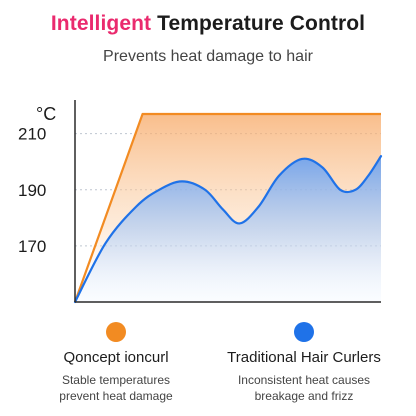 Image resolution: width=416 pixels, height=416 pixels. I want to click on legend-name-qoncept: Qoncept ioncurl, so click(116, 357).